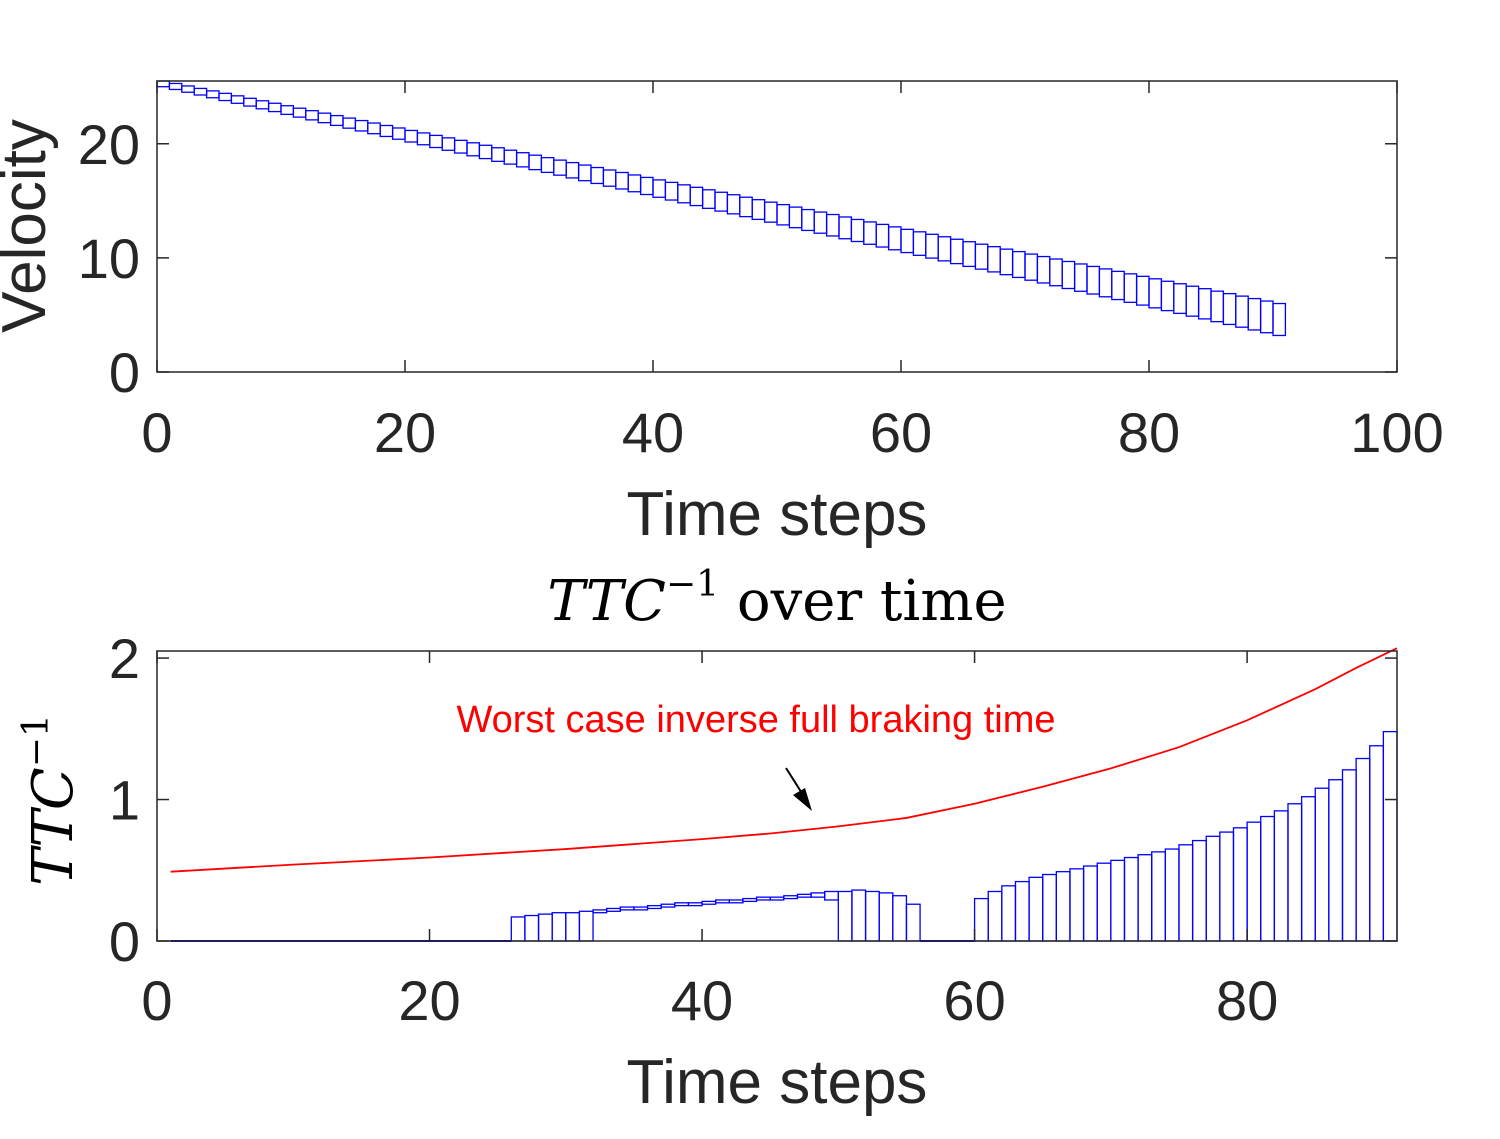  Describe the element at coordinates (755, 720) in the screenshot. I see `braking-curve-annotation: Worst case inverse full braking time` at that location.